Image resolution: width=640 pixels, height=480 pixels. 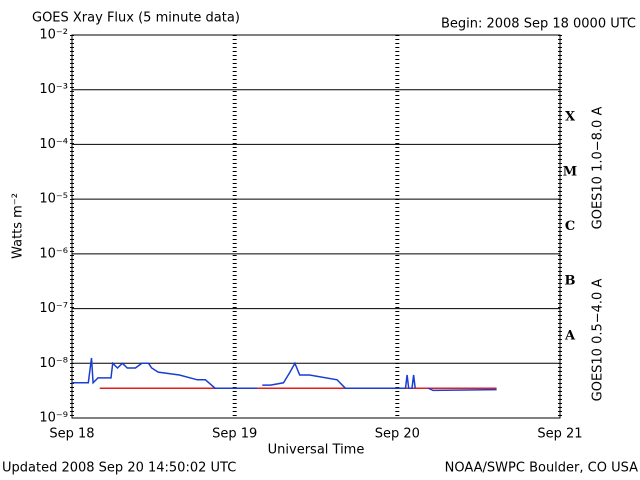 I want to click on y-tick-label: 10⁻⁶, so click(x=53, y=253).